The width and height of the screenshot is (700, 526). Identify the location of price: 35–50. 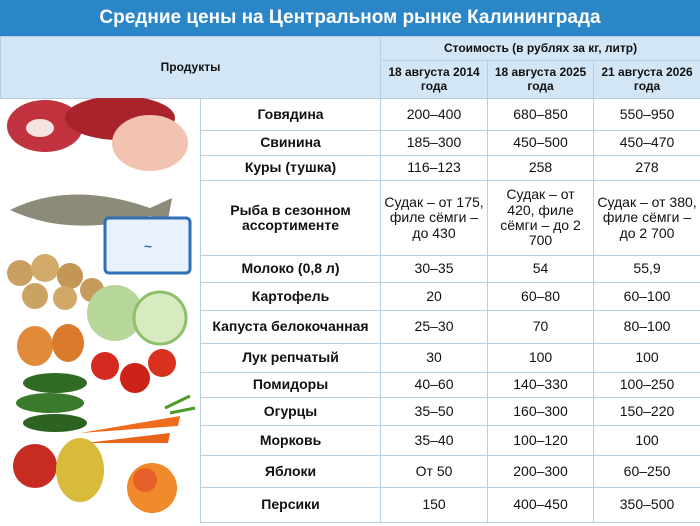
(434, 411).